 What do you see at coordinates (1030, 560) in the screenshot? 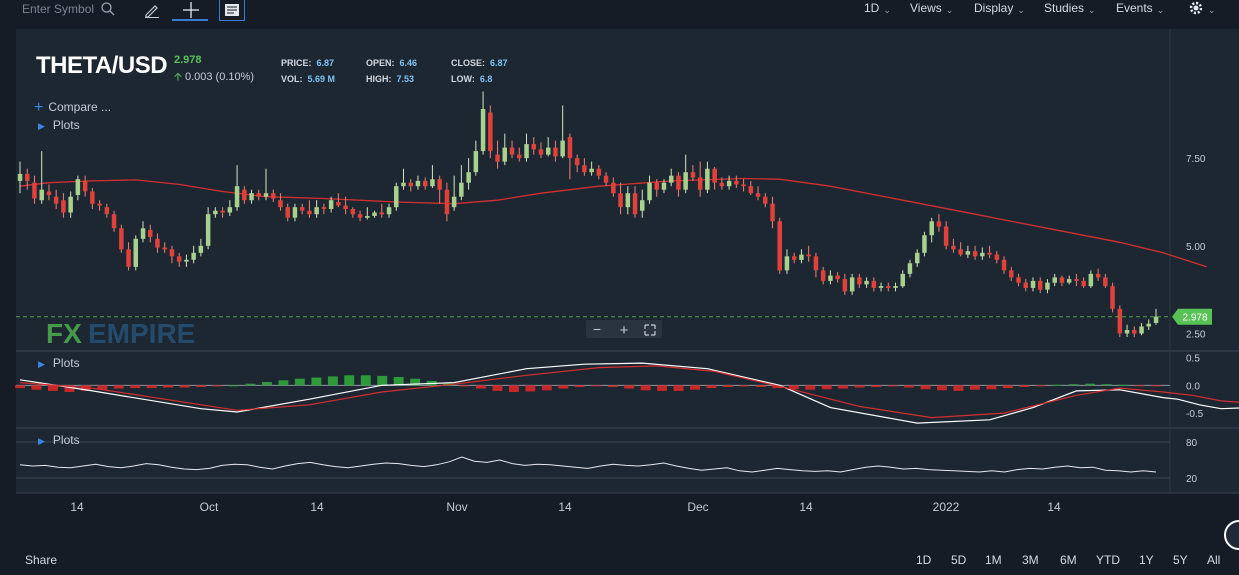
I see `range-3m-button: 3M` at bounding box center [1030, 560].